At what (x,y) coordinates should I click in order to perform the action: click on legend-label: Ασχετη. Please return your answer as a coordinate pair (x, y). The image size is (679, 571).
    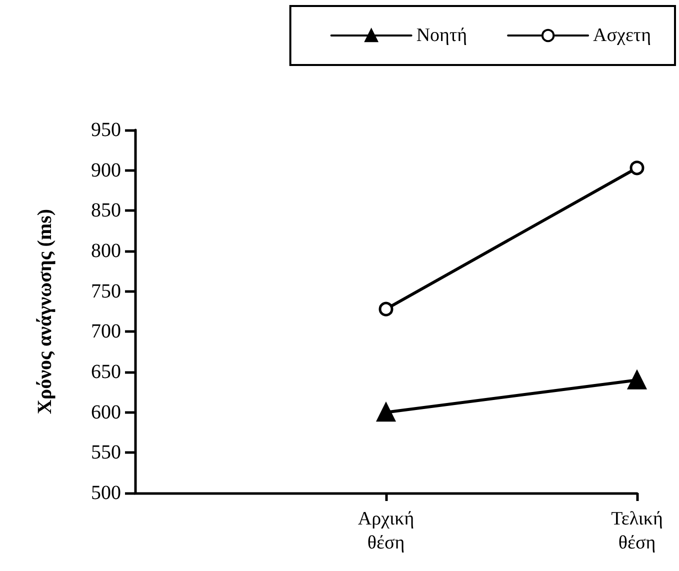
    Looking at the image, I should click on (622, 35).